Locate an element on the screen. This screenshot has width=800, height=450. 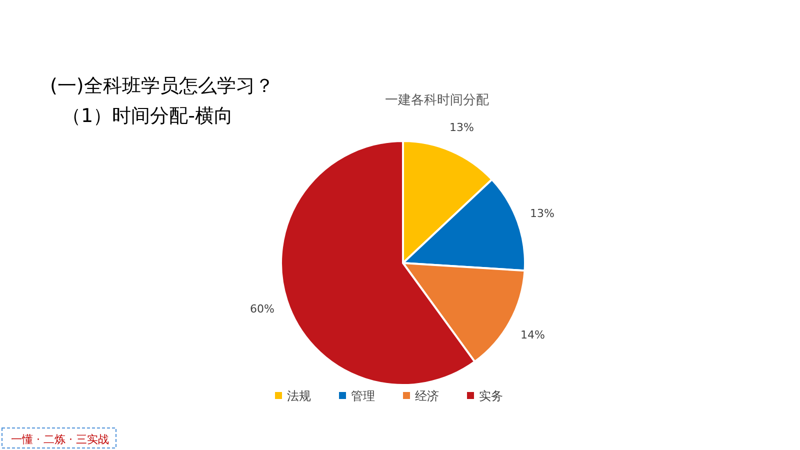
text: 一懂 · 二炼 · 三实战 is located at coordinates (60, 439).